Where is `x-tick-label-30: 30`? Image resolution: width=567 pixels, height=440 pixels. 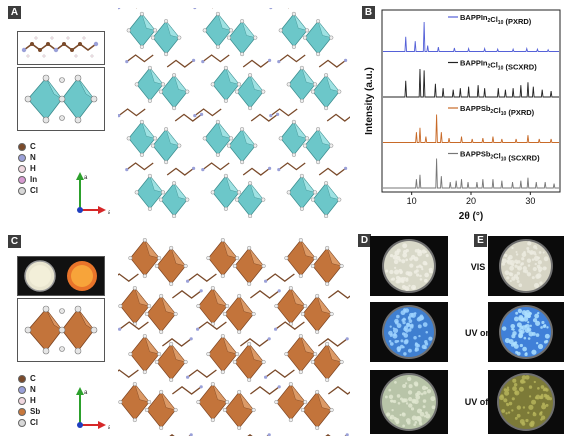
x-tick-label-30: 30 is located at coordinates (530, 201).